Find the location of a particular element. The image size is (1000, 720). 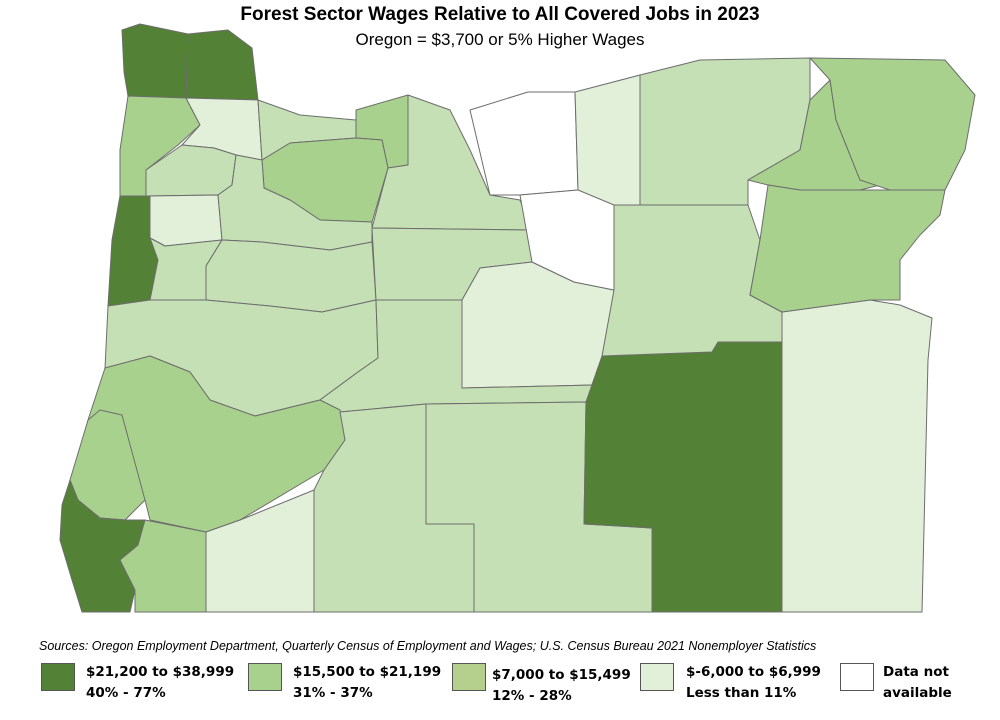

legend-swatch-none is located at coordinates (857, 677).